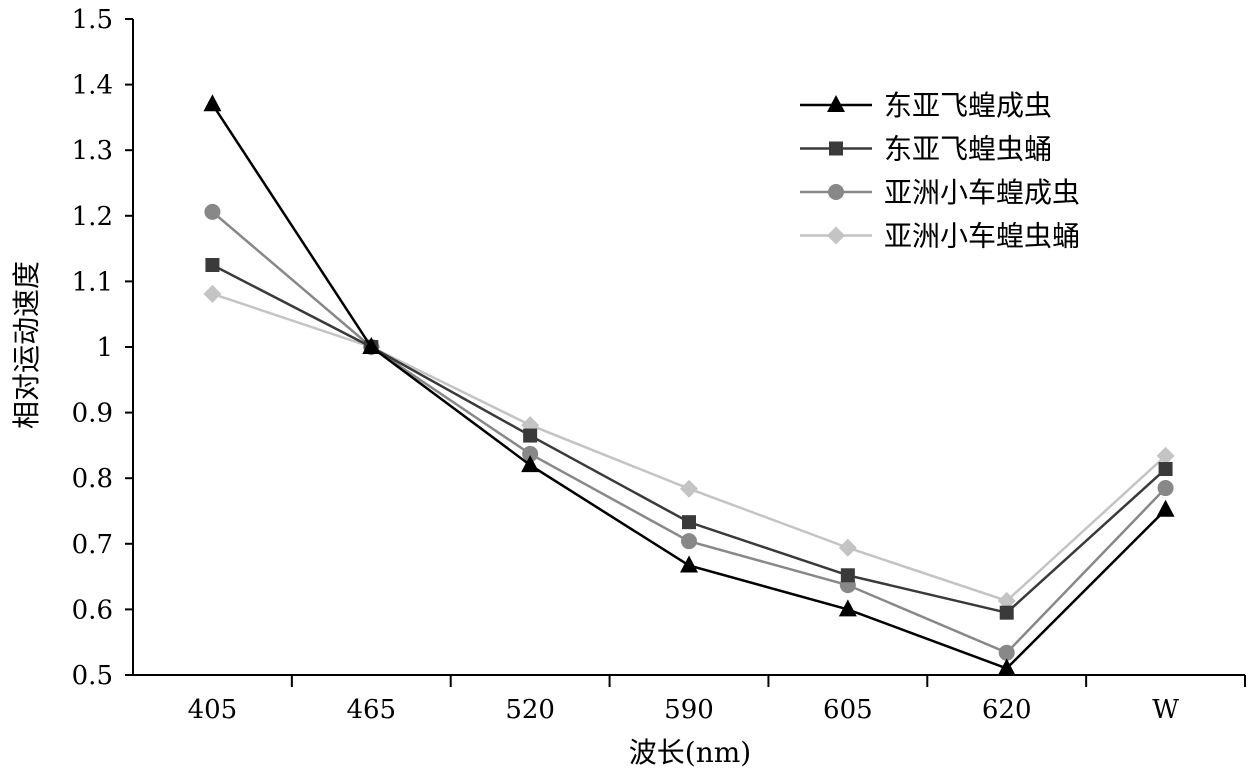 This screenshot has height=779, width=1256. Describe the element at coordinates (530, 710) in the screenshot. I see `x-tick-label: 520` at that location.